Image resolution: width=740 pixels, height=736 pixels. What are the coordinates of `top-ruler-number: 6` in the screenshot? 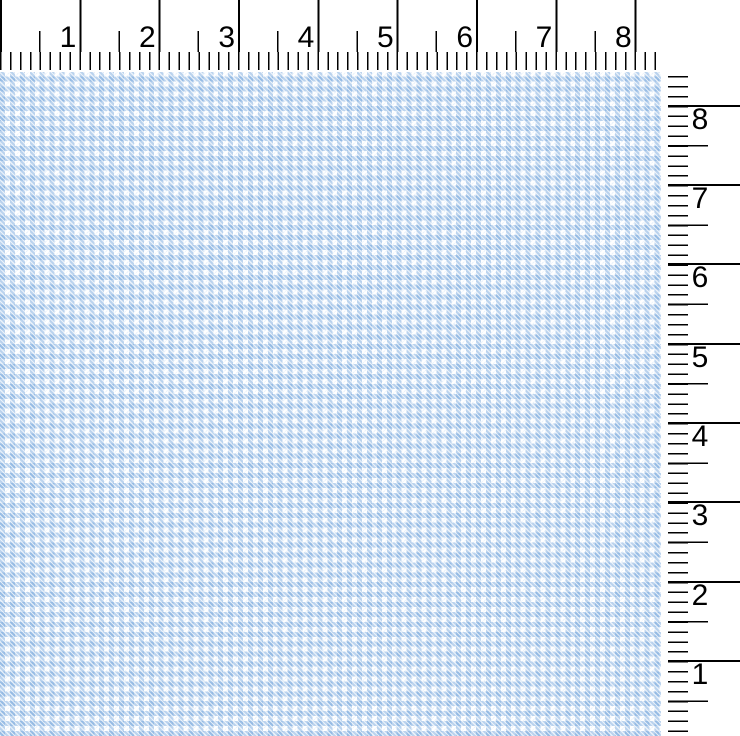 It's located at (464, 37).